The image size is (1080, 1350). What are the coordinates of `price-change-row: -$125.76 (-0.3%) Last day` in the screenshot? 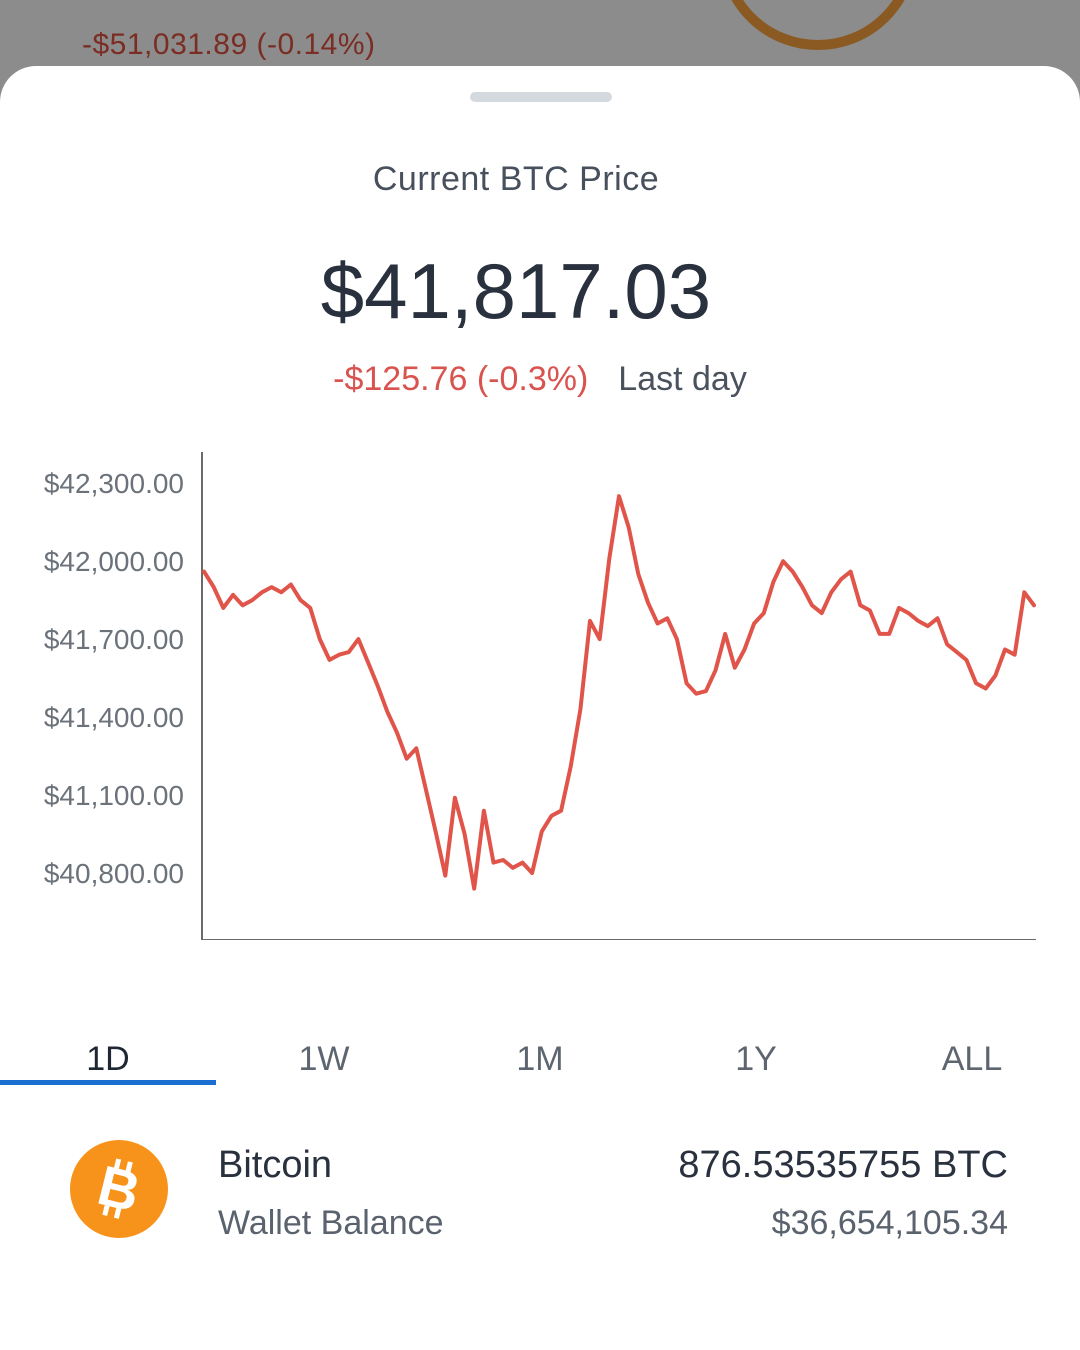 It's located at (540, 379).